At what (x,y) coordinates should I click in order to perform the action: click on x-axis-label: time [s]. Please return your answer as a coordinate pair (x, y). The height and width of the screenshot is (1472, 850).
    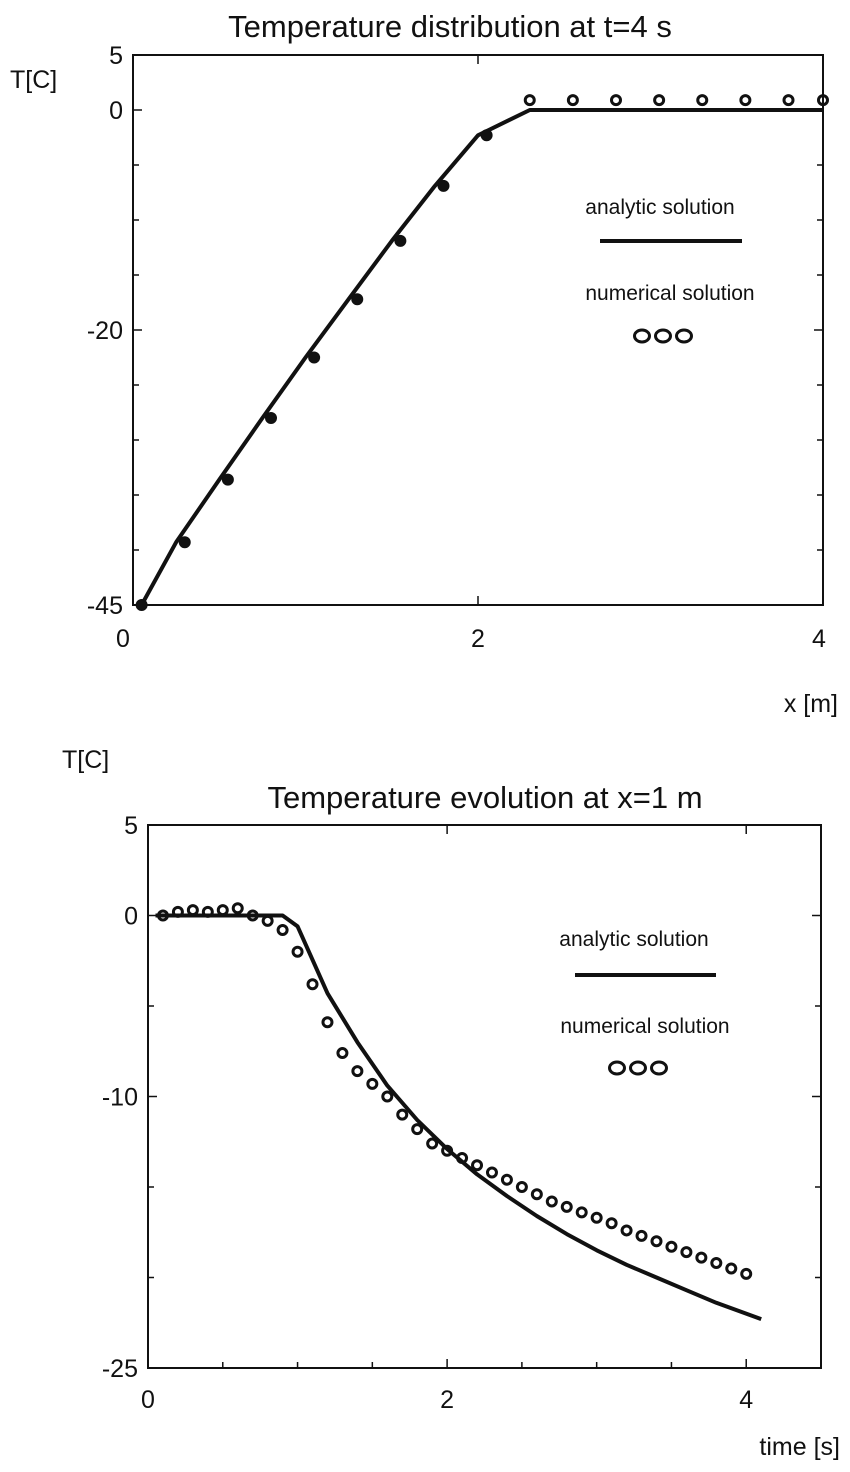
    Looking at the image, I should click on (799, 1447).